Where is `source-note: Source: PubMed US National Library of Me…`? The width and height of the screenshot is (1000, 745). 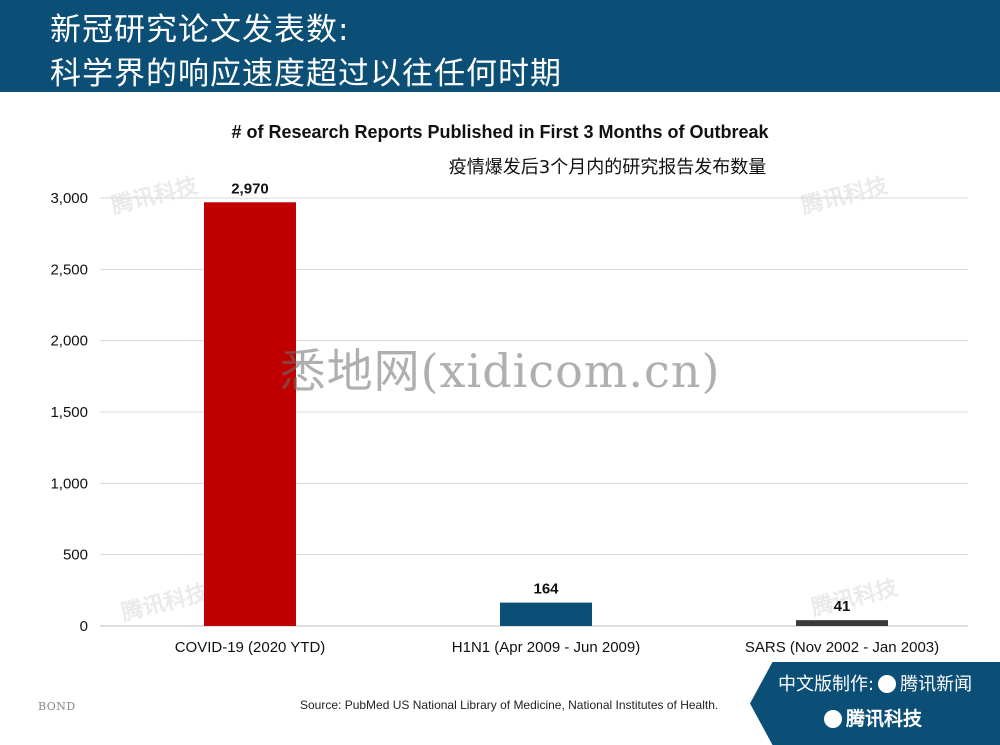
source-note: Source: PubMed US National Library of Me… is located at coordinates (509, 705).